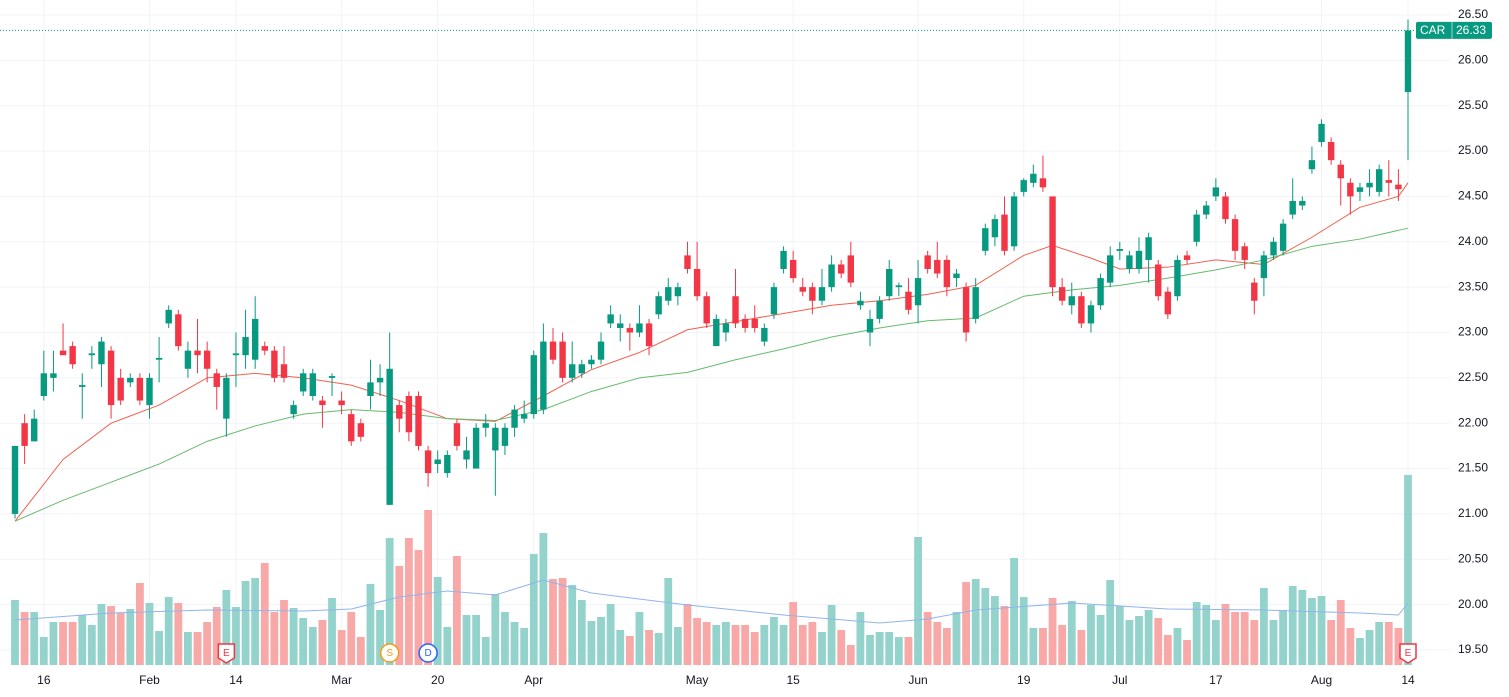 The height and width of the screenshot is (697, 1509). What do you see at coordinates (1408, 653) in the screenshot?
I see `event-label: E` at bounding box center [1408, 653].